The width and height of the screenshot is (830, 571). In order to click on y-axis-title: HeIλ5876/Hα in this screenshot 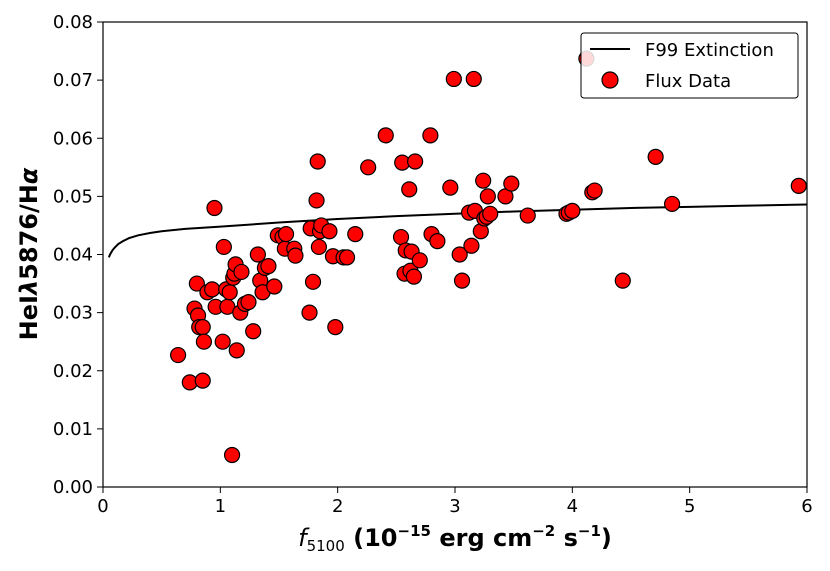, I will do `click(29, 253)`.